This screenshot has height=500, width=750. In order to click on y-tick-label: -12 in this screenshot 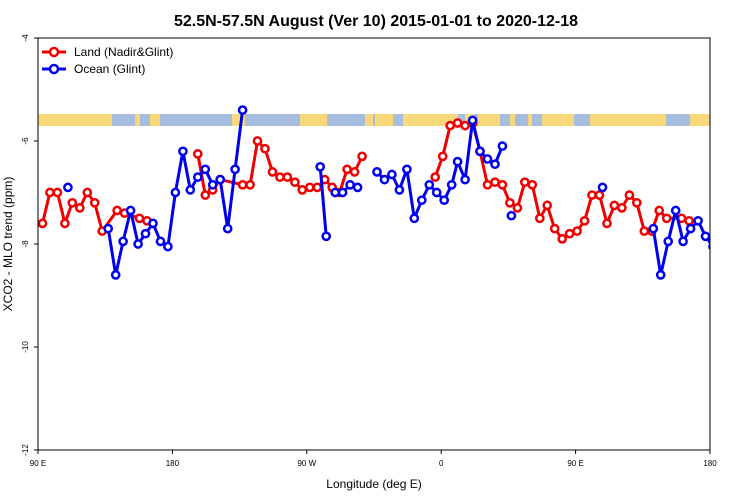, I will do `click(25, 450)`.